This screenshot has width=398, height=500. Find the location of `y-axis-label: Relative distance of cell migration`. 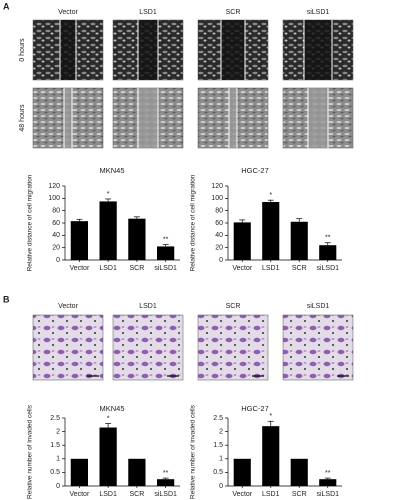

y-axis-label: Relative distance of cell migration is located at coordinates (30, 222).